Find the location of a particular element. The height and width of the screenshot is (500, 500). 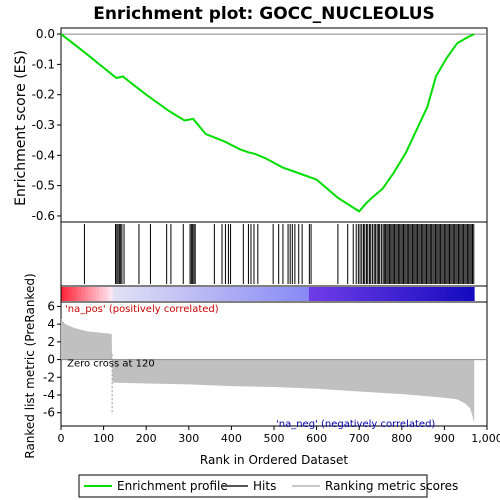

x-tick-label: 400 is located at coordinates (231, 438).